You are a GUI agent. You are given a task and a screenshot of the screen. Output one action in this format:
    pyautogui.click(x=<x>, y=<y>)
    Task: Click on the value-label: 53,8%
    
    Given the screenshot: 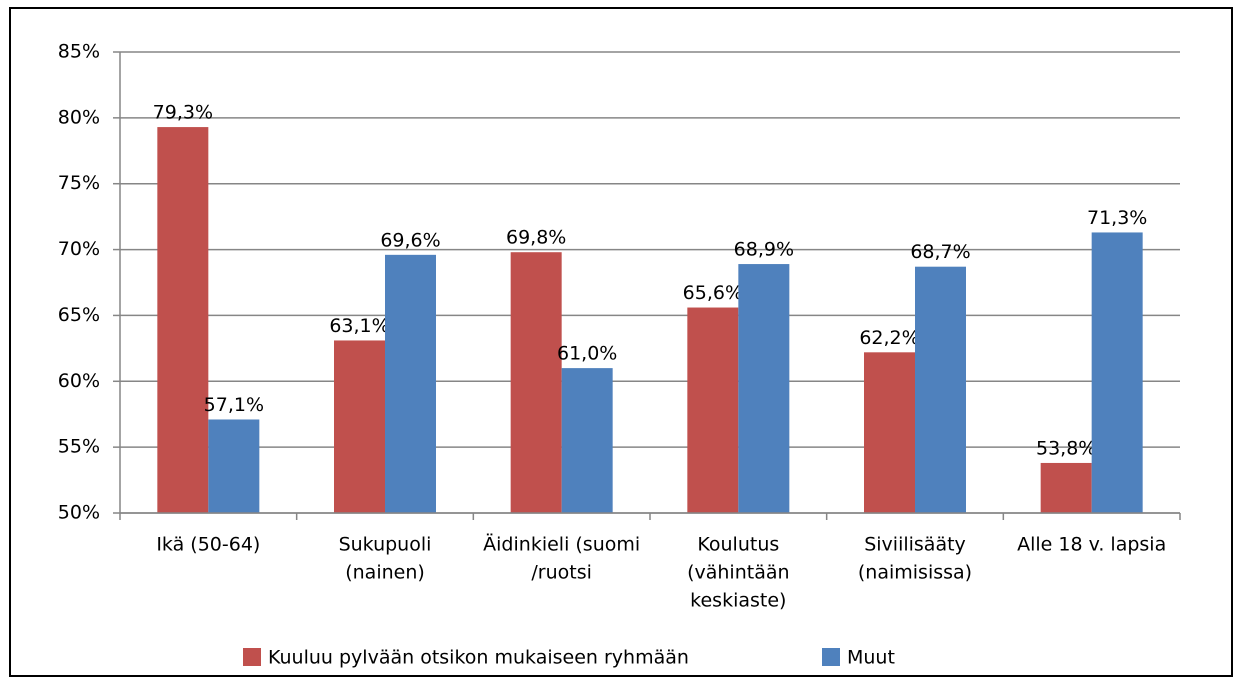 What is the action you would take?
    pyautogui.click(x=1066, y=448)
    